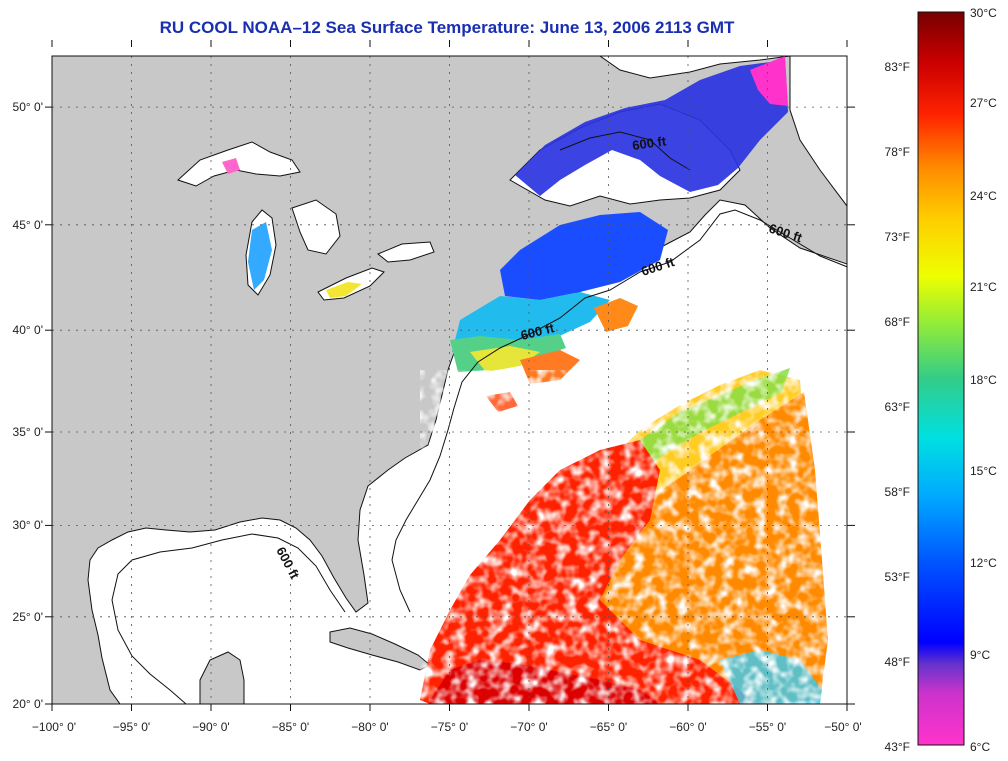 This screenshot has height=761, width=1008. Describe the element at coordinates (28, 617) in the screenshot. I see `lat-tick-label: 25° 0'` at that location.